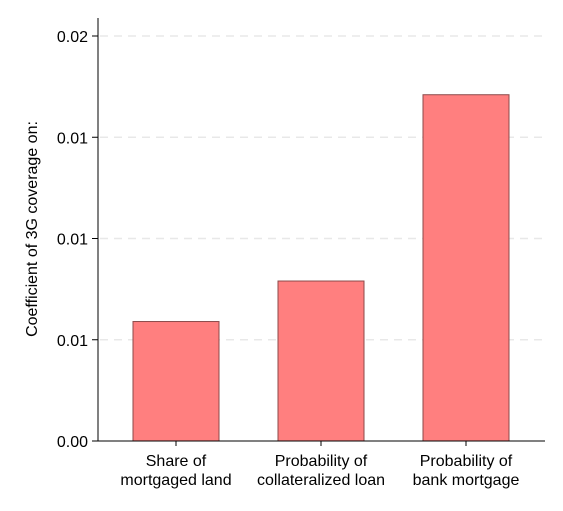 The width and height of the screenshot is (563, 511). What do you see at coordinates (72, 341) in the screenshot?
I see `y-tick-label-1: 0.01` at bounding box center [72, 341].